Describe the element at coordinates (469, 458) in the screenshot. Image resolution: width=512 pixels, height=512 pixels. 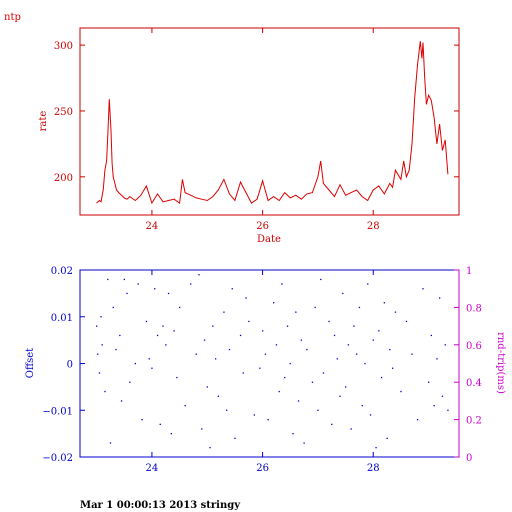
I see `roundtrip-y-tick-label: 0` at that location.